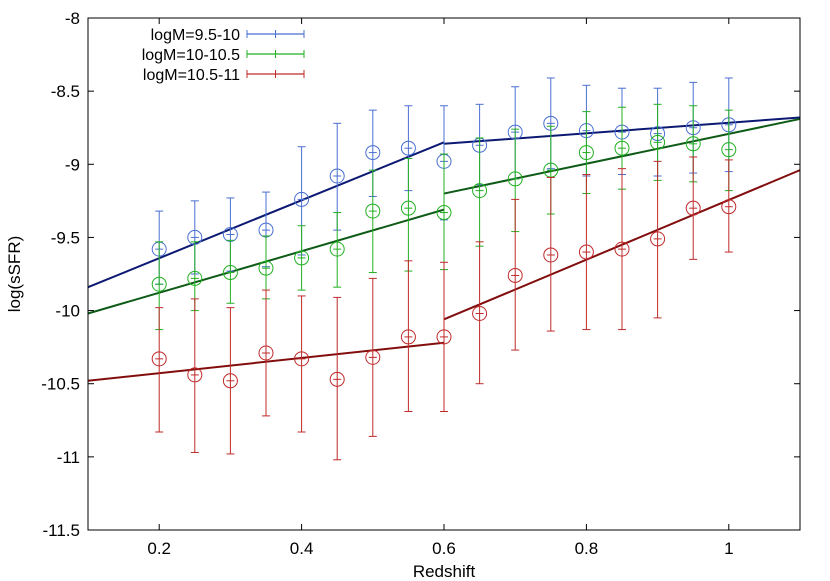  What do you see at coordinates (191, 55) in the screenshot?
I see `legend-entry-label: logM=10-10.5` at bounding box center [191, 55].